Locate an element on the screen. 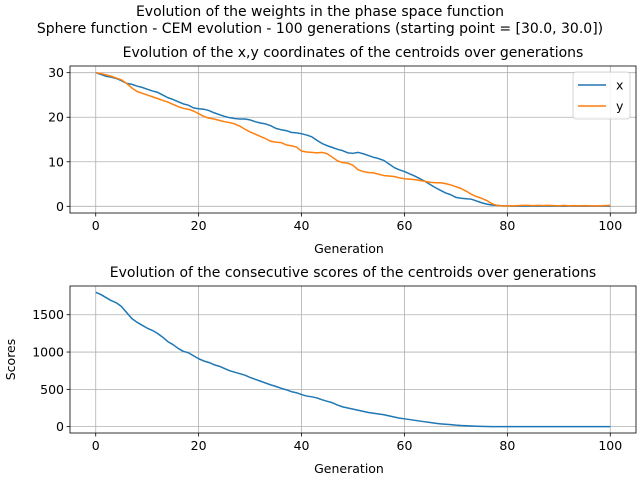 This screenshot has width=640, height=480. scores-x-tick-label: 0 is located at coordinates (96, 445).